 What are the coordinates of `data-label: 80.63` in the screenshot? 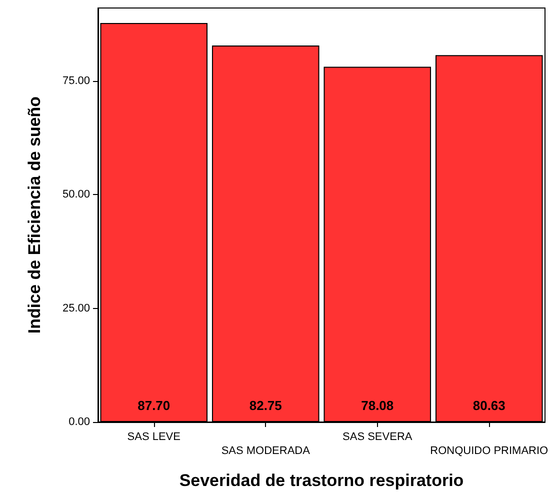 It's located at (489, 405).